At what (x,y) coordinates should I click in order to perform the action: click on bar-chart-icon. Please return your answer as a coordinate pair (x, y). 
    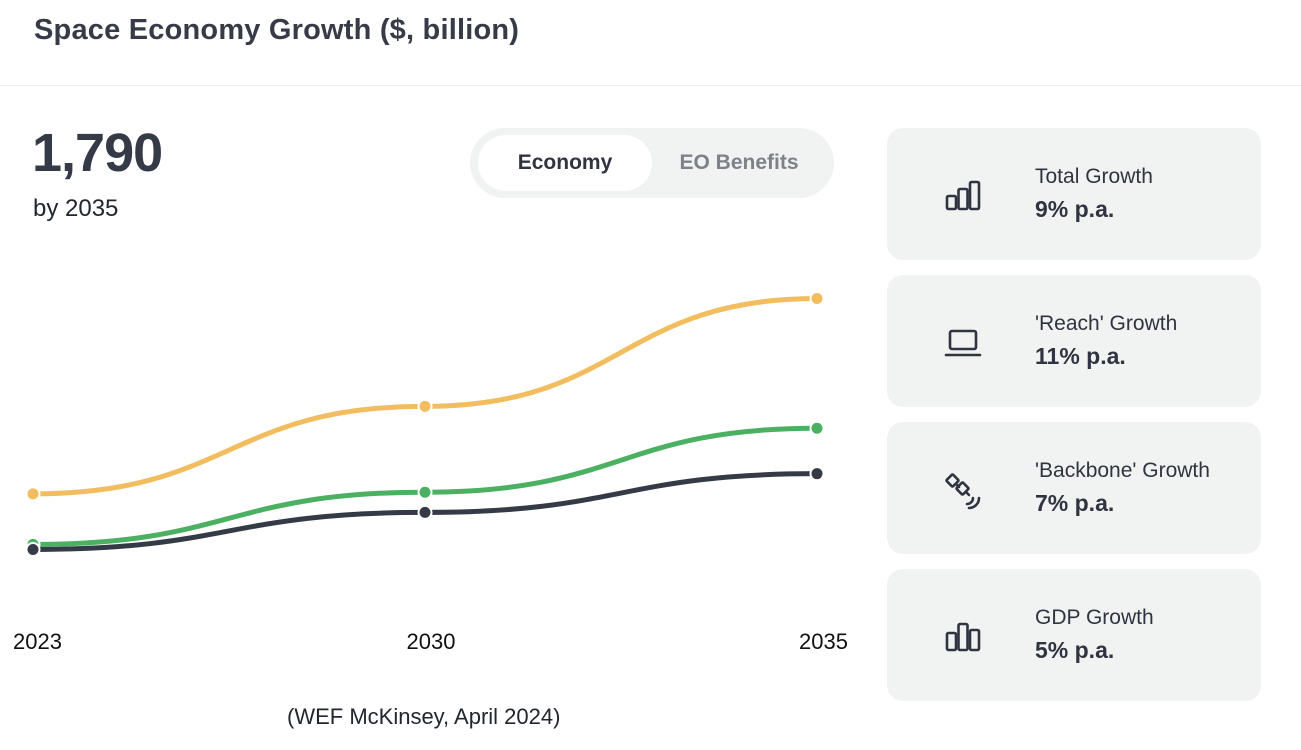
    Looking at the image, I should click on (963, 637).